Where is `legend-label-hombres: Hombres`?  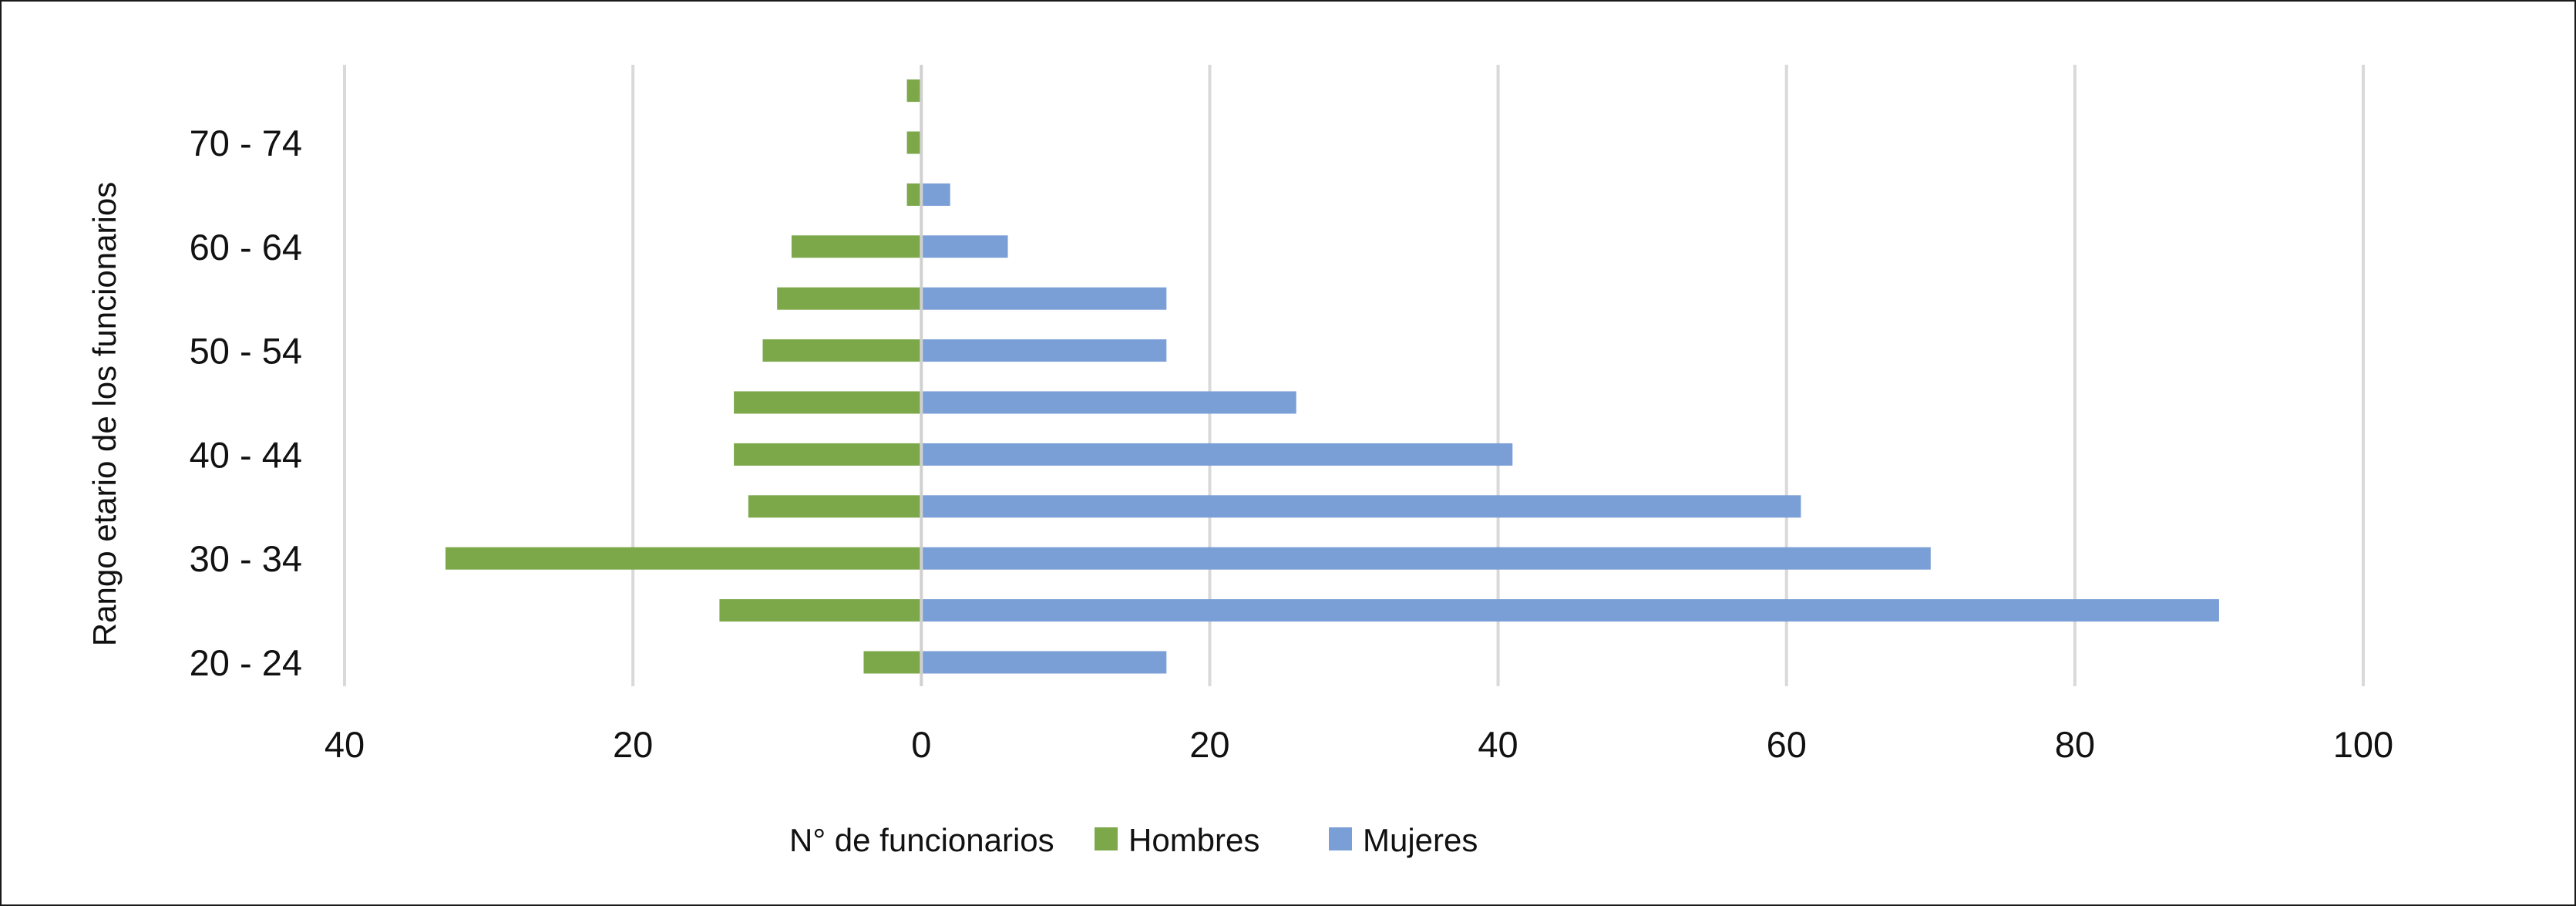
legend-label-hombres: Hombres is located at coordinates (1193, 840).